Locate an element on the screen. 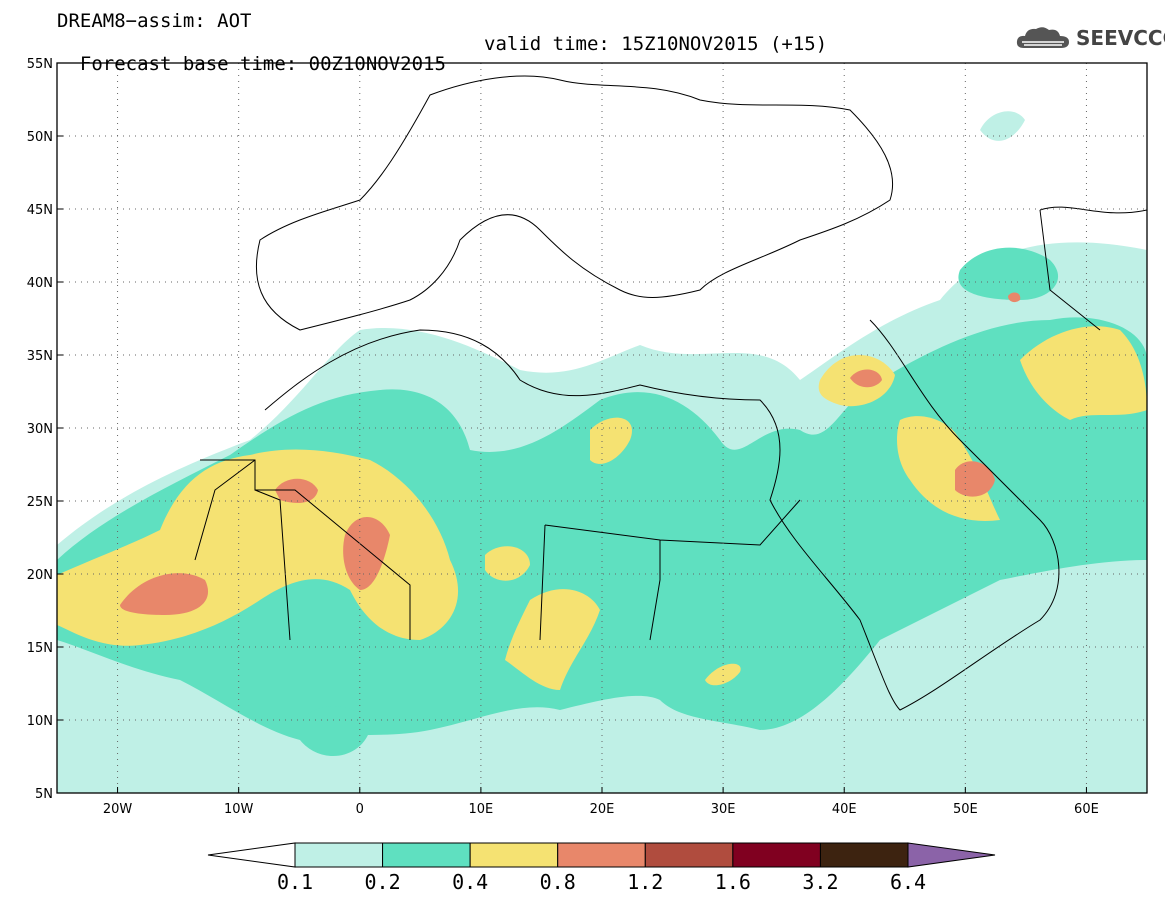 The width and height of the screenshot is (1165, 905). lat-tick-label: 50N is located at coordinates (40, 137).